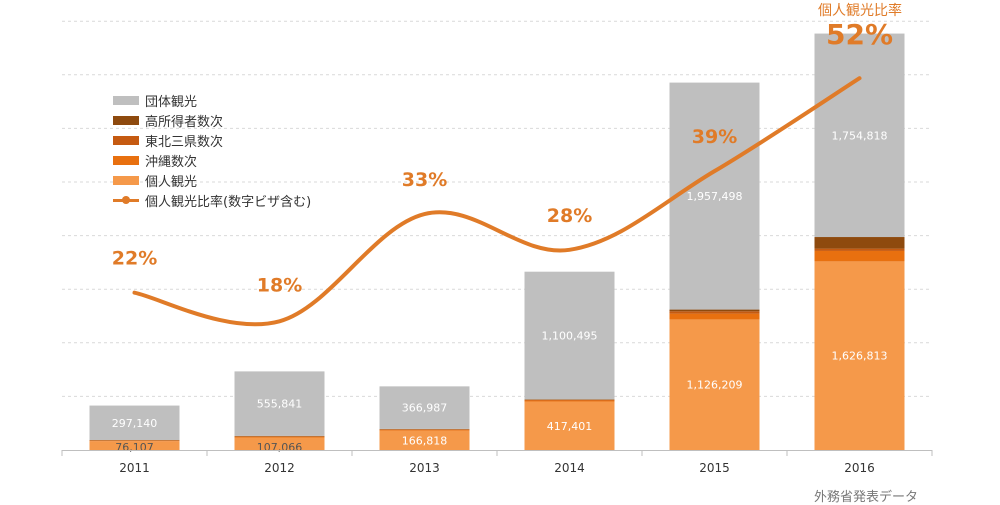 The width and height of the screenshot is (1000, 505). I want to click on legend-item-group-tour: 団体観光, so click(212, 100).